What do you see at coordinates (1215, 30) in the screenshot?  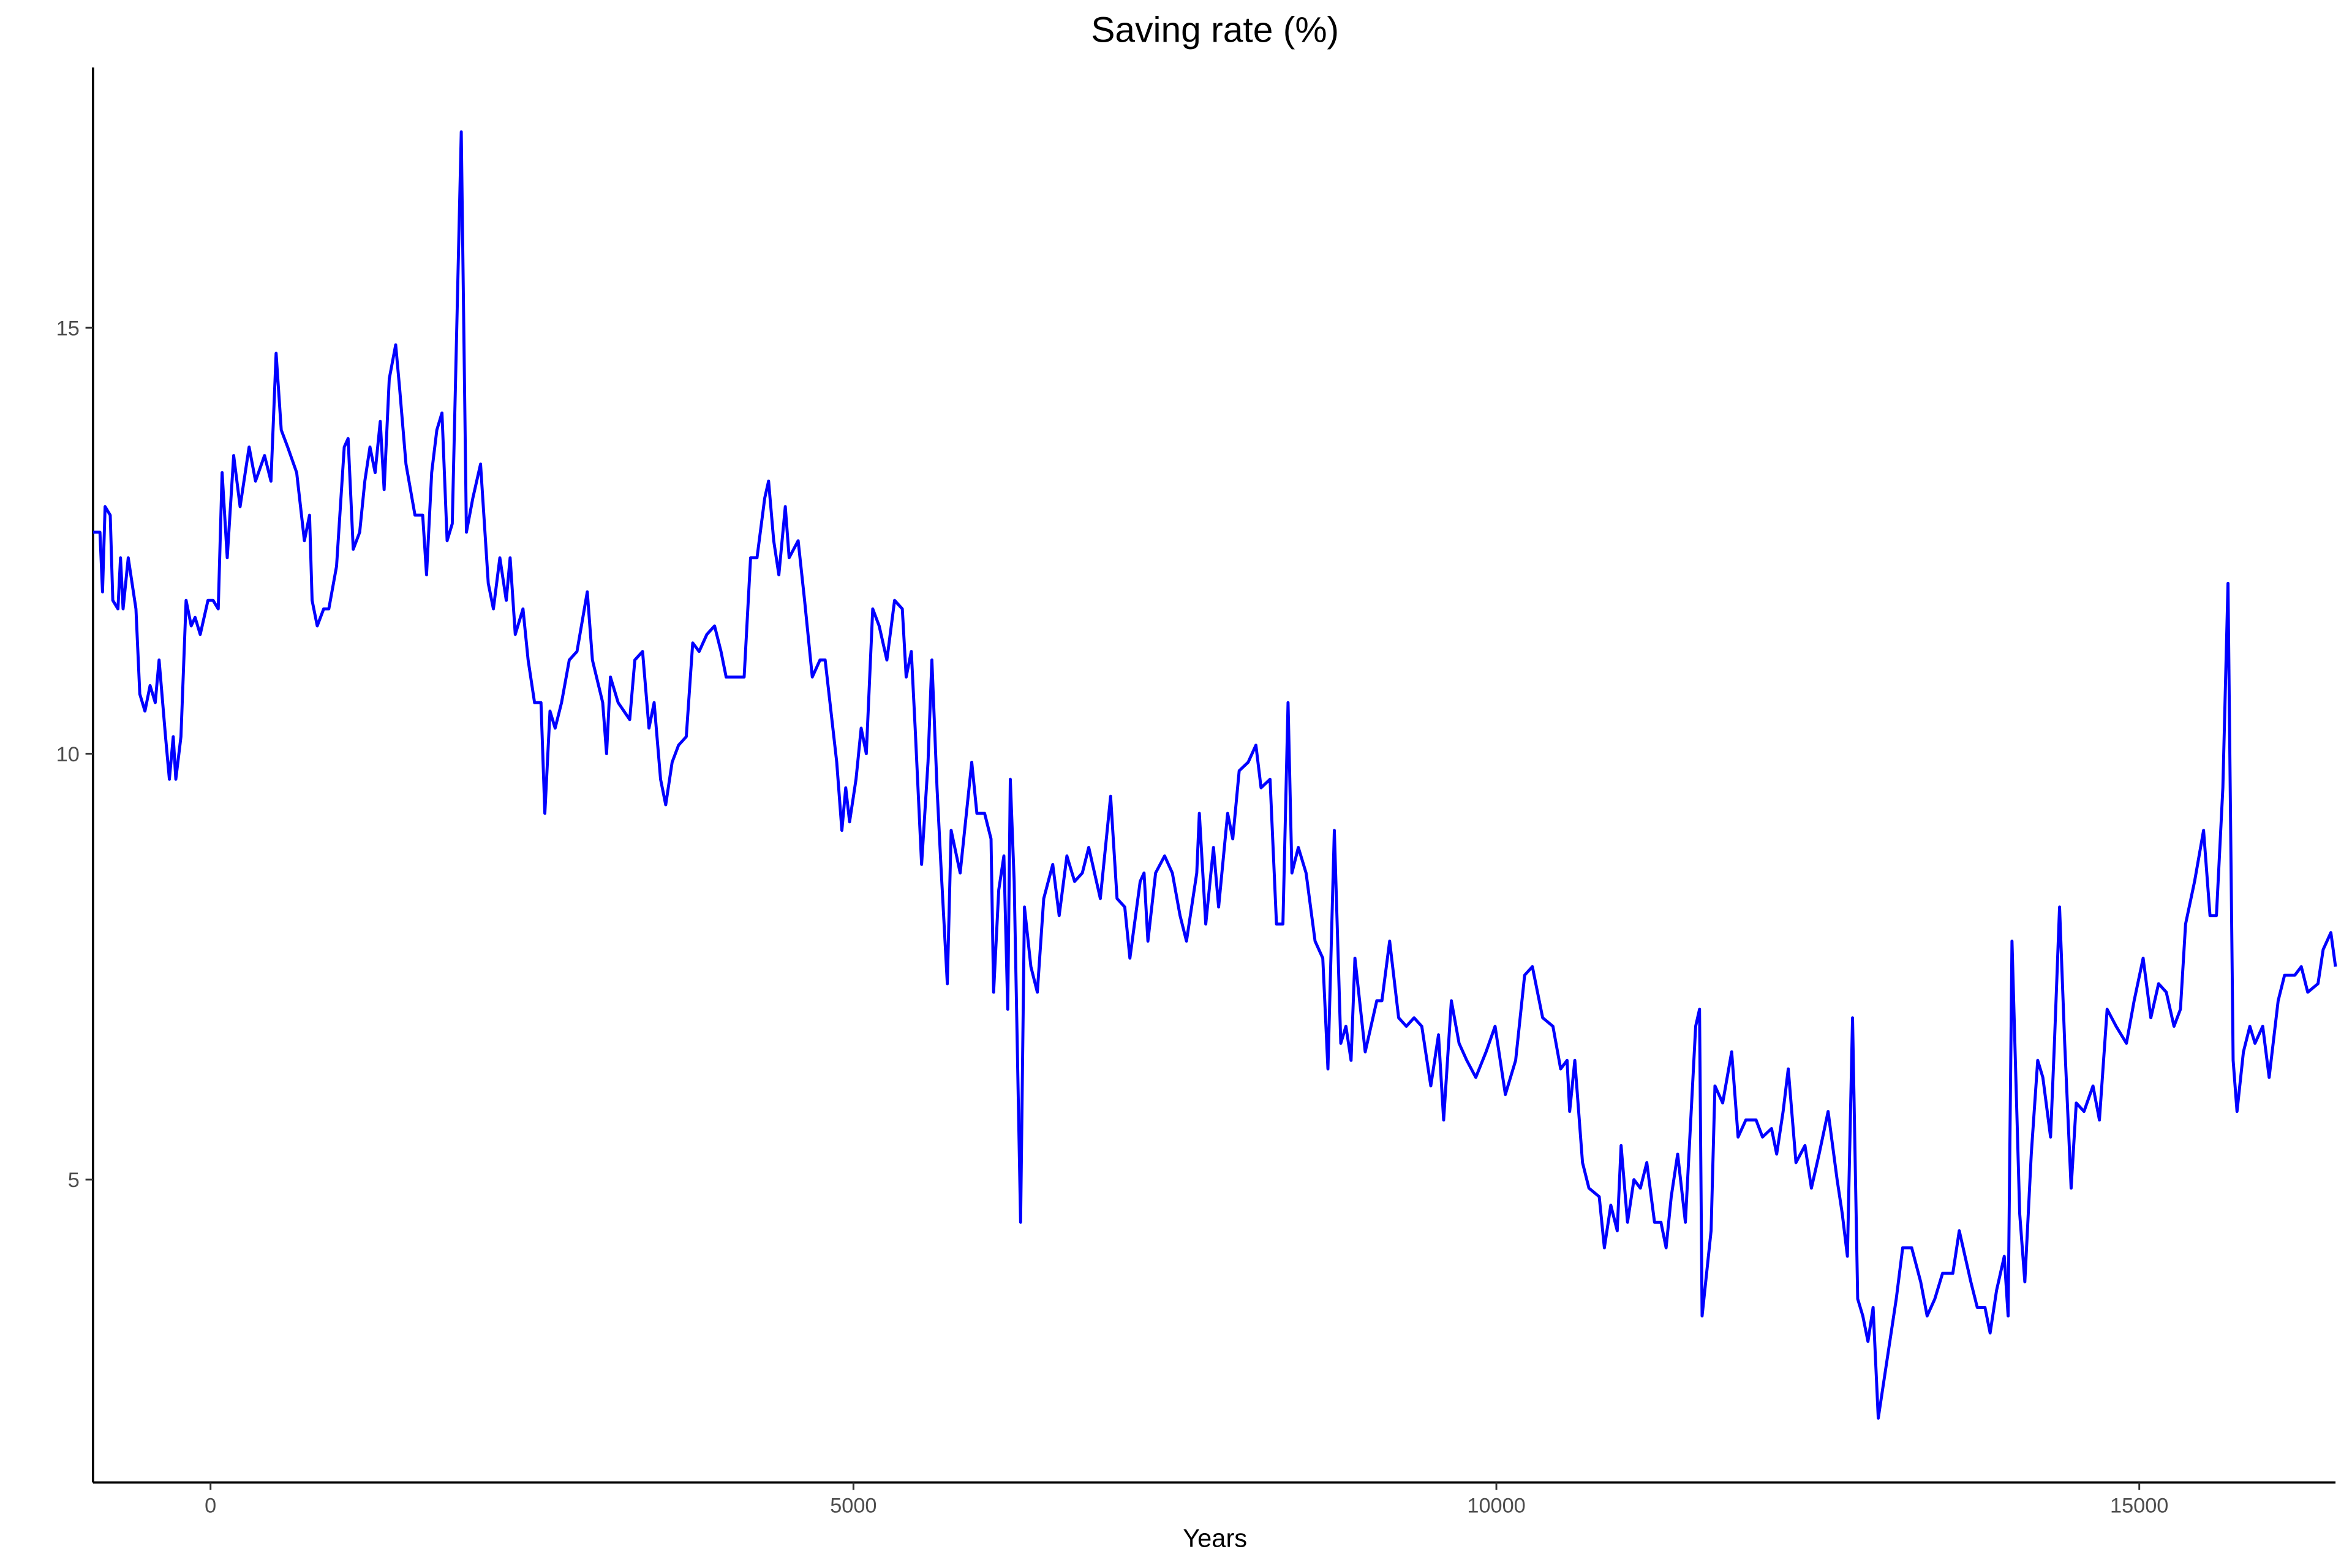 I see `chart-title: Saving rate (%)` at bounding box center [1215, 30].